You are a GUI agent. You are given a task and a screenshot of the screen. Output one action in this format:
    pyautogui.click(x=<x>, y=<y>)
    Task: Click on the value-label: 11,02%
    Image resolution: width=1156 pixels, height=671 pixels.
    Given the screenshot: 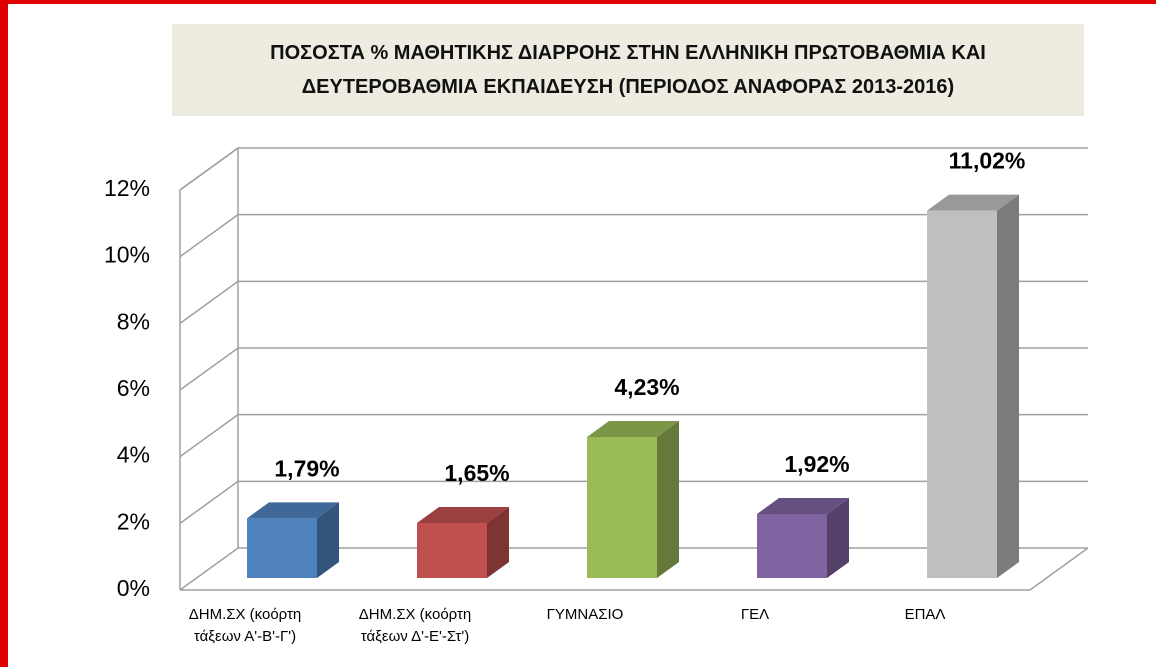 What is the action you would take?
    pyautogui.click(x=987, y=161)
    